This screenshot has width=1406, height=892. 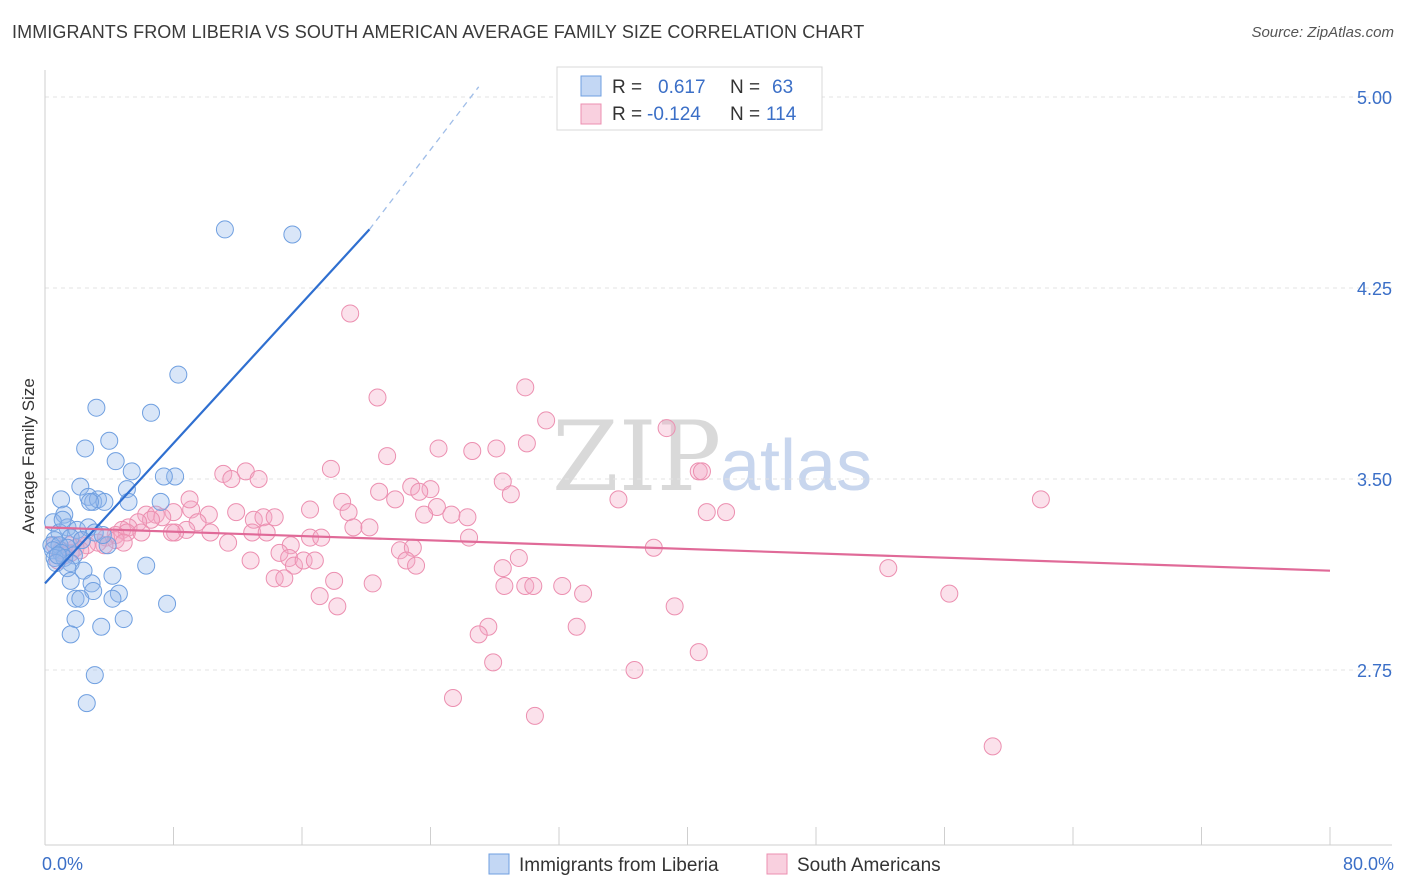 I want to click on legend-n-value-south-americans: 114, so click(x=781, y=114).